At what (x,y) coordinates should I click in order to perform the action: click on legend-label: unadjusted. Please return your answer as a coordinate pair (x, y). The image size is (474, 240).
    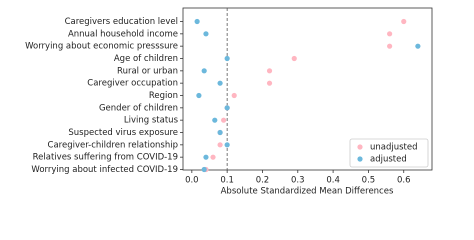
    Looking at the image, I should click on (394, 148).